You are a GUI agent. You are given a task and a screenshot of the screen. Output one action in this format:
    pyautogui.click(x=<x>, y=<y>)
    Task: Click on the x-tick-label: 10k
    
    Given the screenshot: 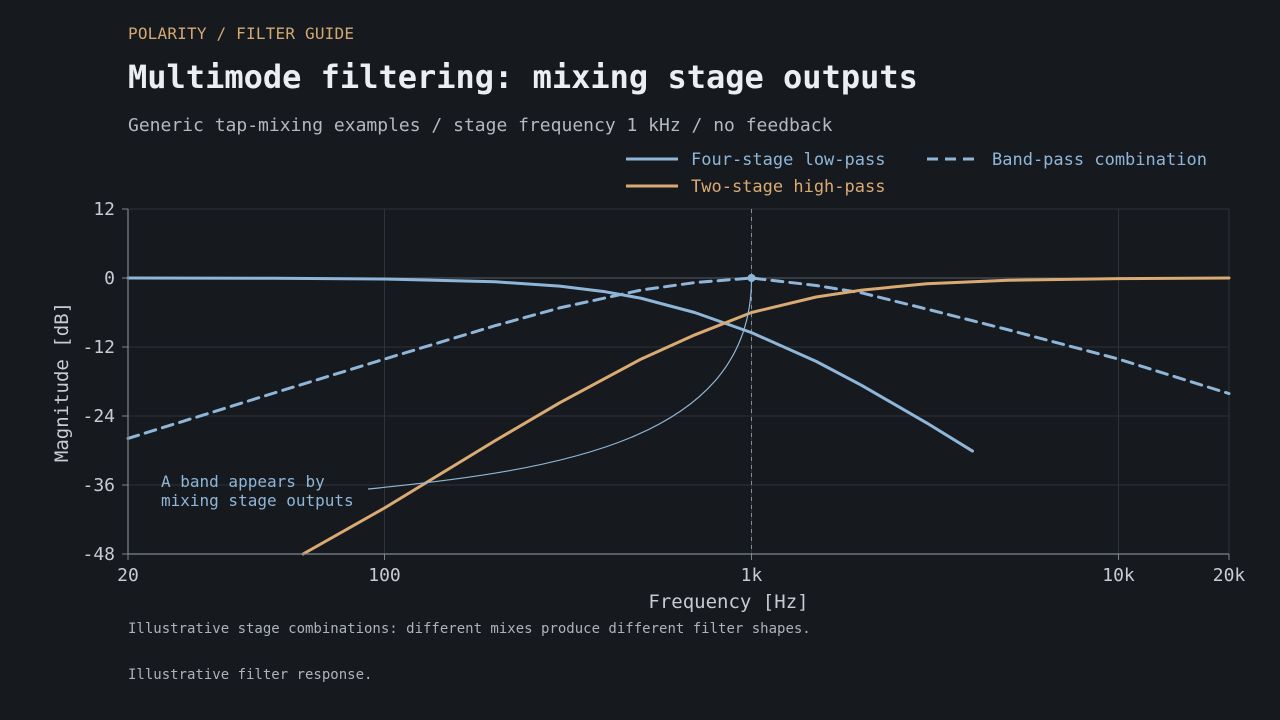 What is the action you would take?
    pyautogui.click(x=1118, y=575)
    